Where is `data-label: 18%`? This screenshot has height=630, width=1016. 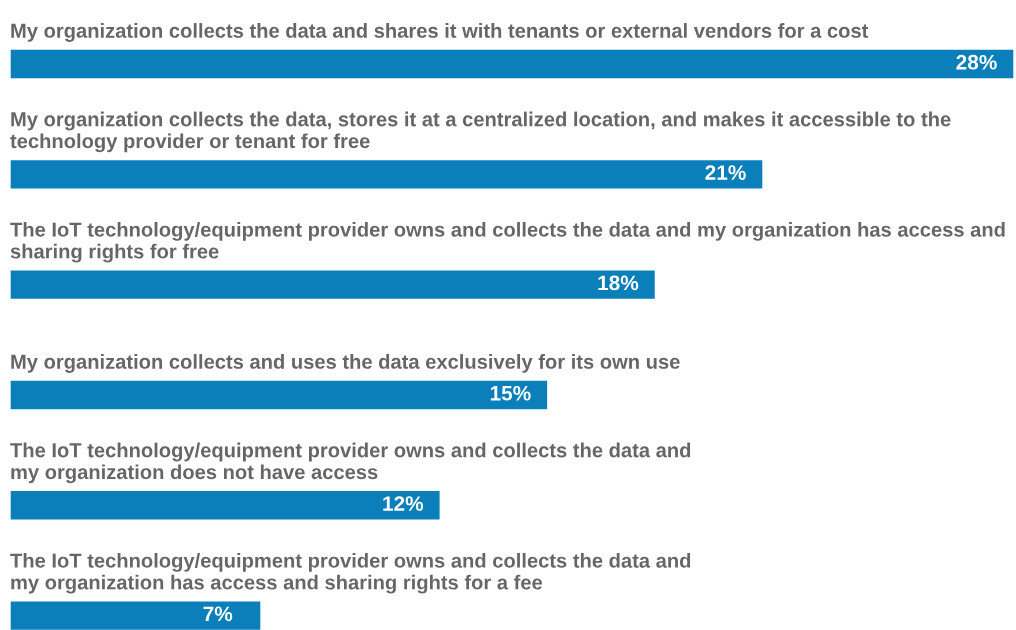 data-label: 18% is located at coordinates (618, 283).